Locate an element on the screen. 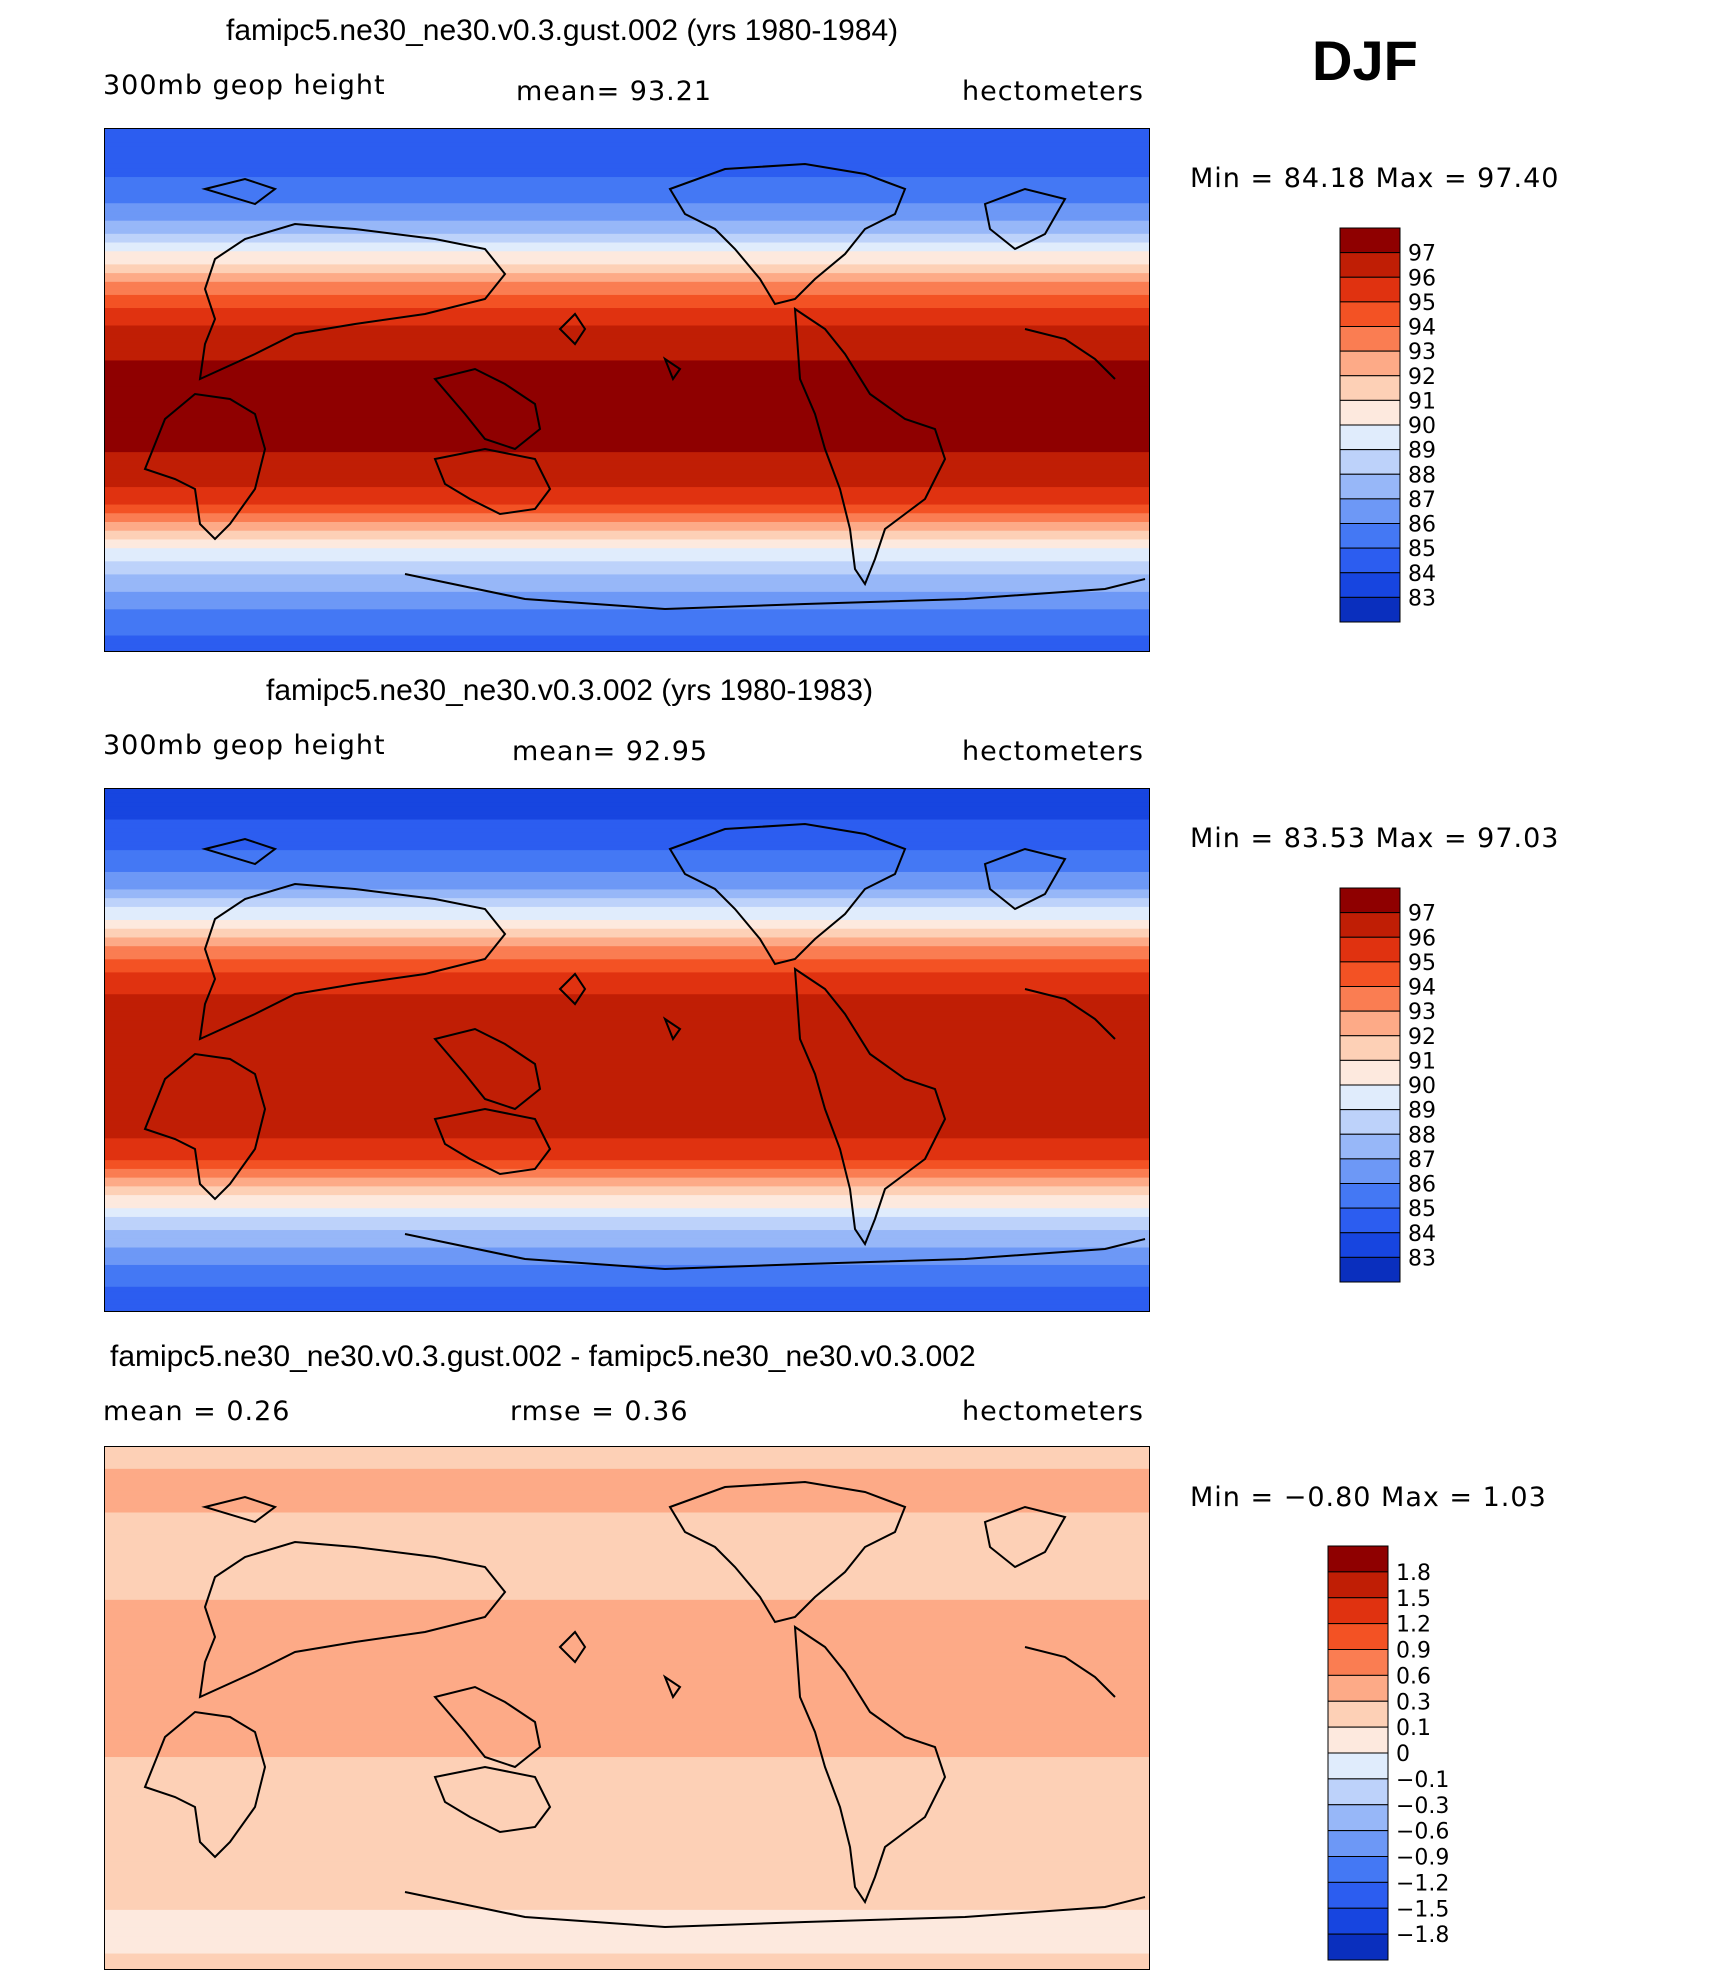 This screenshot has height=1974, width=1710. colorbar-label: 83 is located at coordinates (1422, 1258).